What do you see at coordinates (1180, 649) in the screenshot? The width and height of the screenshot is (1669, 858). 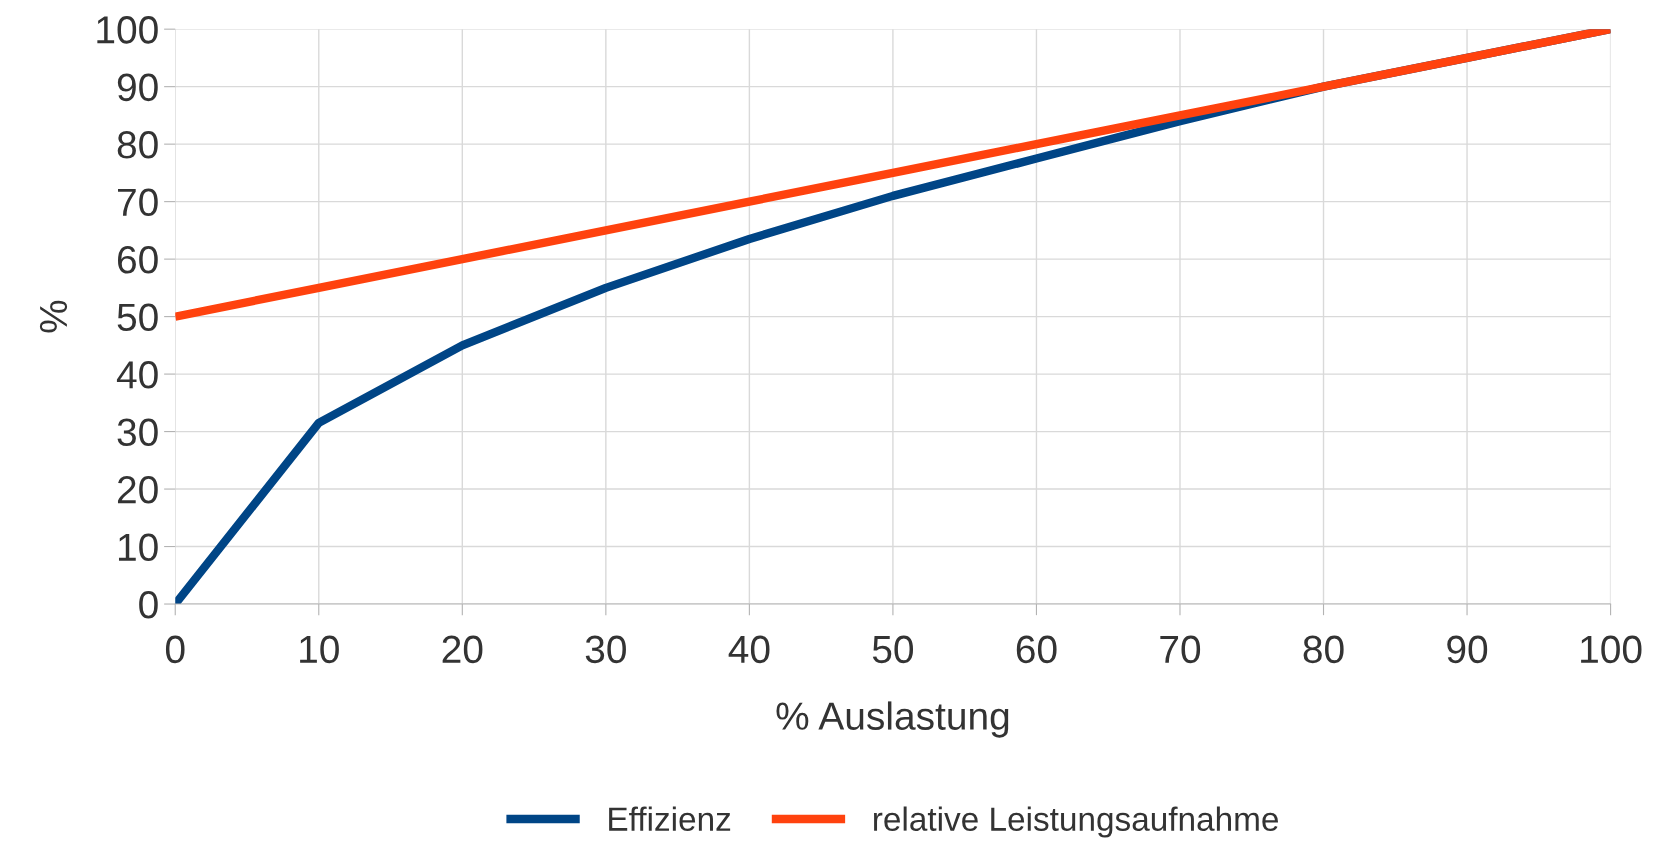 I see `x-tick-label: 70` at bounding box center [1180, 649].